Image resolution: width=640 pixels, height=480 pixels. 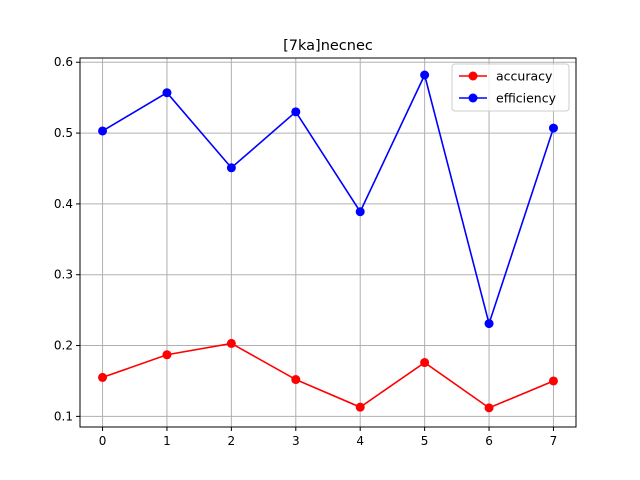 I want to click on legend-label-accuracy: accuracy, so click(x=524, y=76).